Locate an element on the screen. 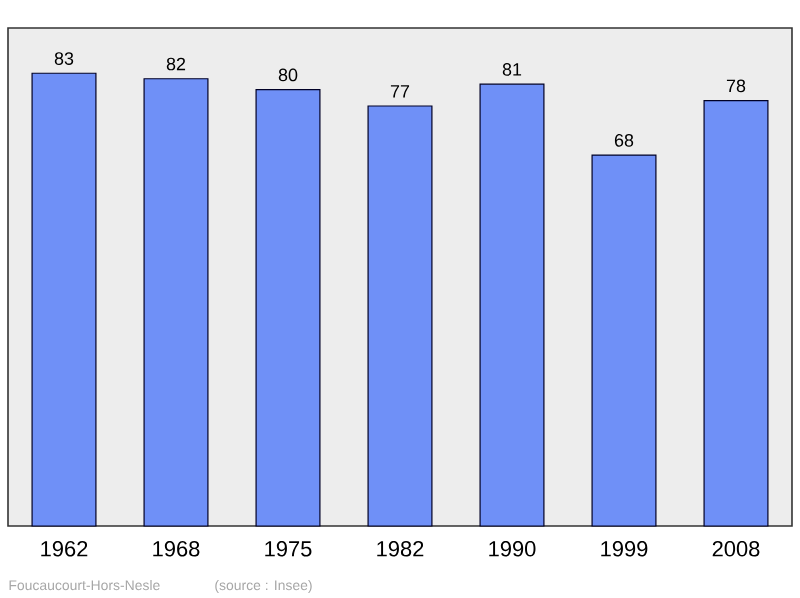 This screenshot has width=800, height=598. data-label: 78 is located at coordinates (736, 86).